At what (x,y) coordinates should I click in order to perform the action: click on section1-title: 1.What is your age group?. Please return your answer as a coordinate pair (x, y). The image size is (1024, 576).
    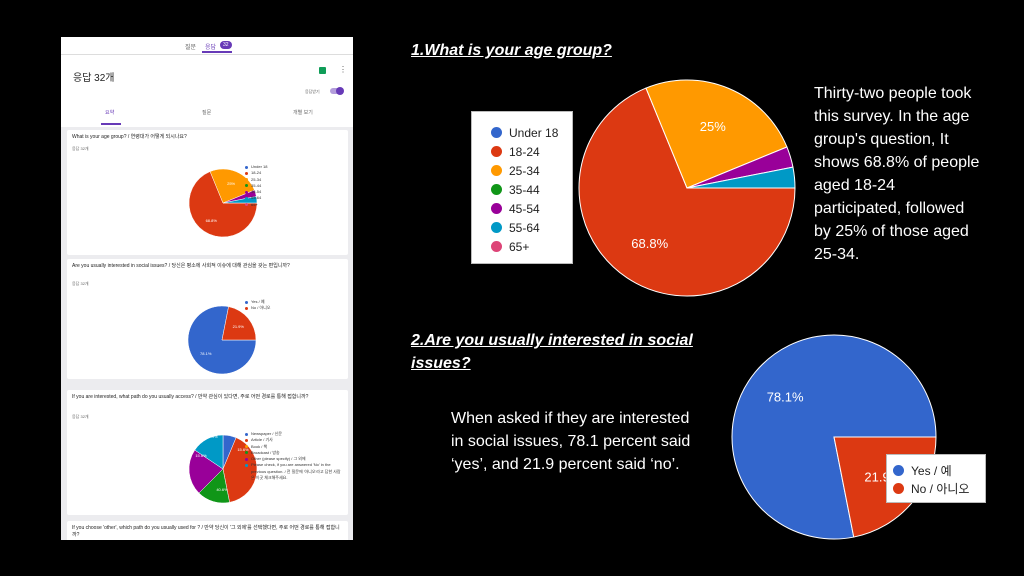
    Looking at the image, I should click on (511, 50).